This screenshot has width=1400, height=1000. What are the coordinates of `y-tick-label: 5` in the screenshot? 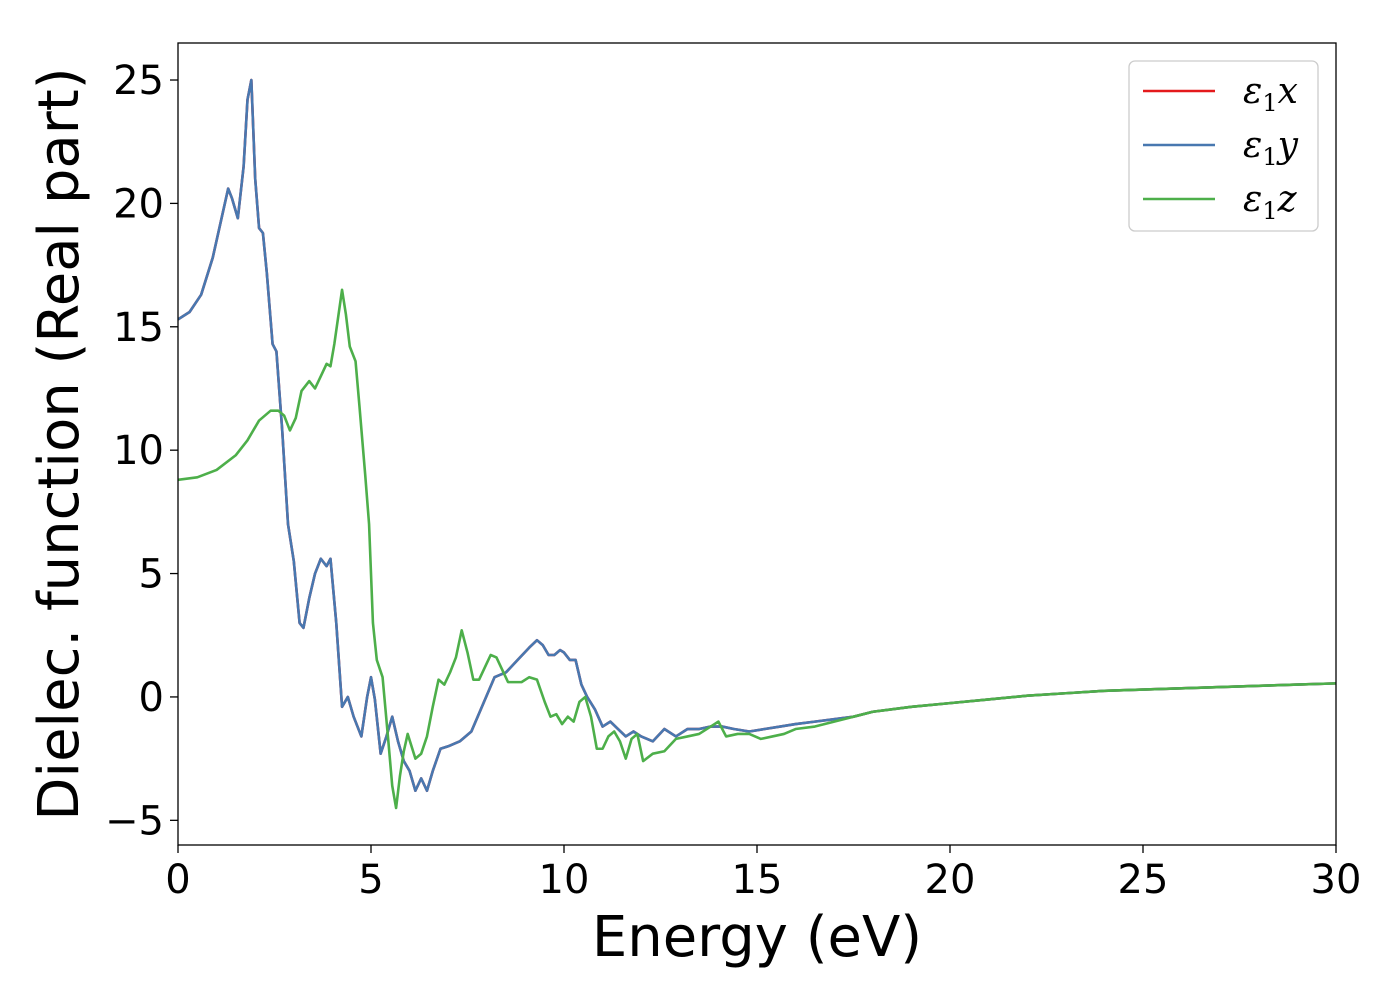 It's located at (151, 575).